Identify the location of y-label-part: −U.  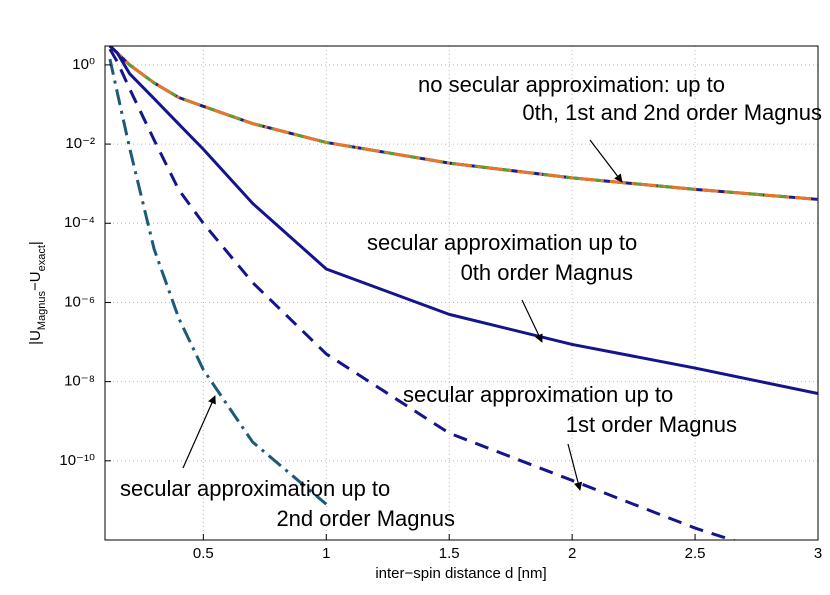
(35, 281).